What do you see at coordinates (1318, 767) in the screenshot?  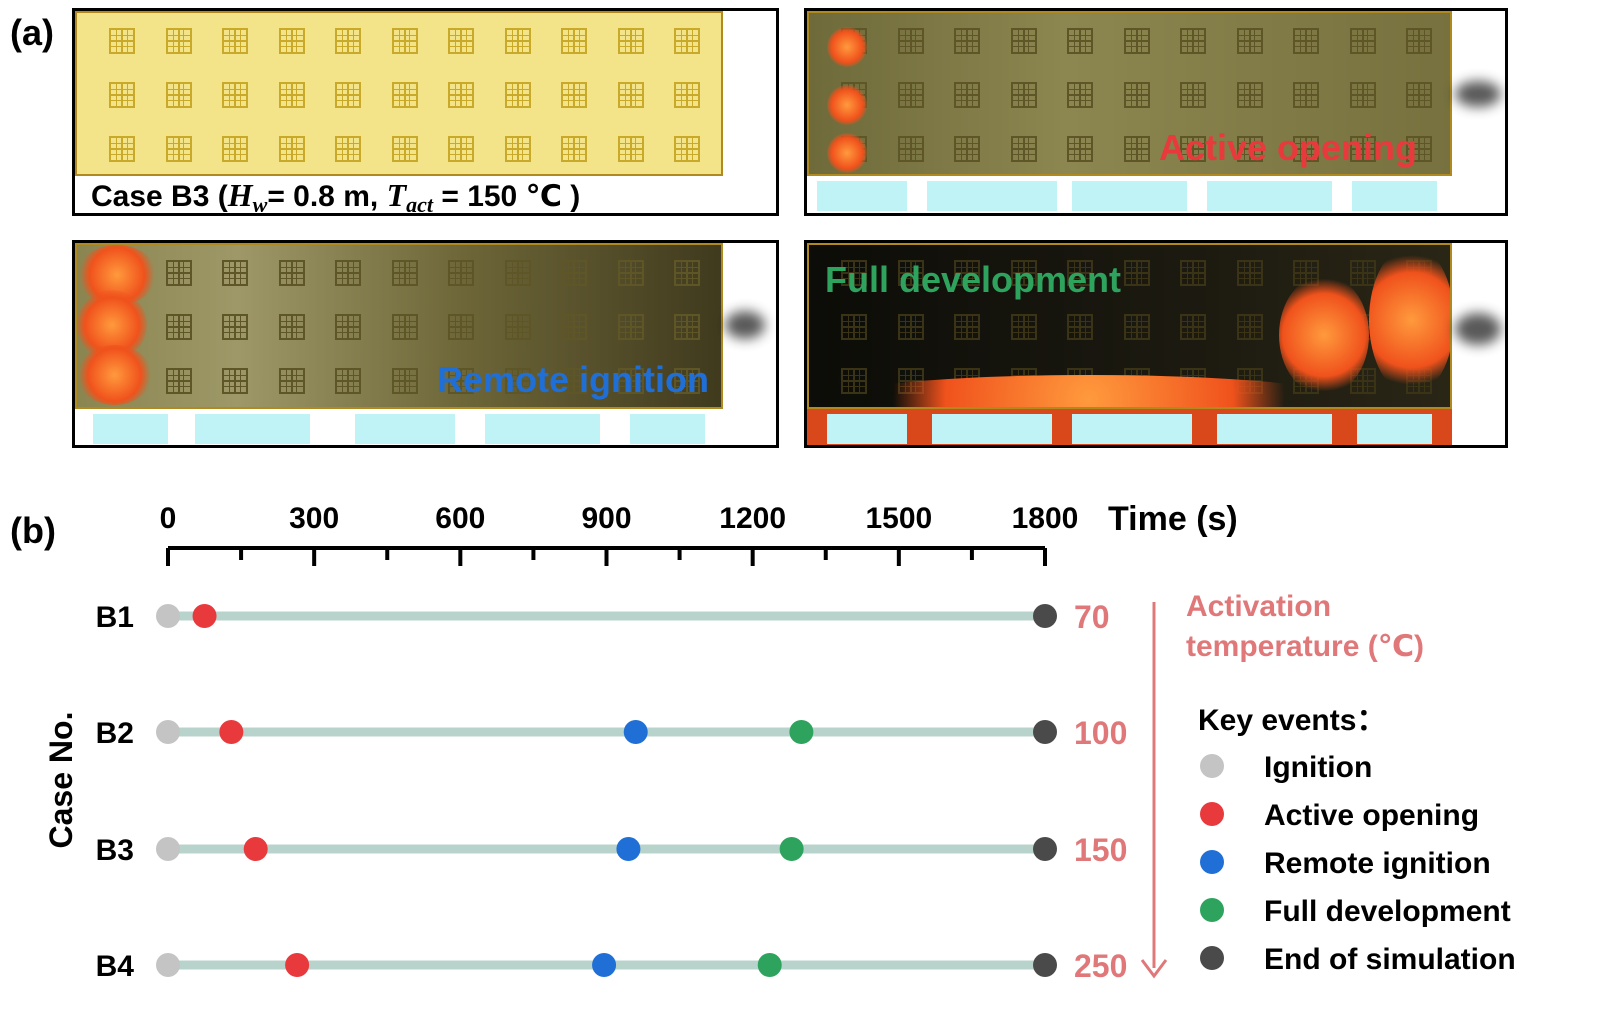 I see `legend-label: Ignition` at bounding box center [1318, 767].